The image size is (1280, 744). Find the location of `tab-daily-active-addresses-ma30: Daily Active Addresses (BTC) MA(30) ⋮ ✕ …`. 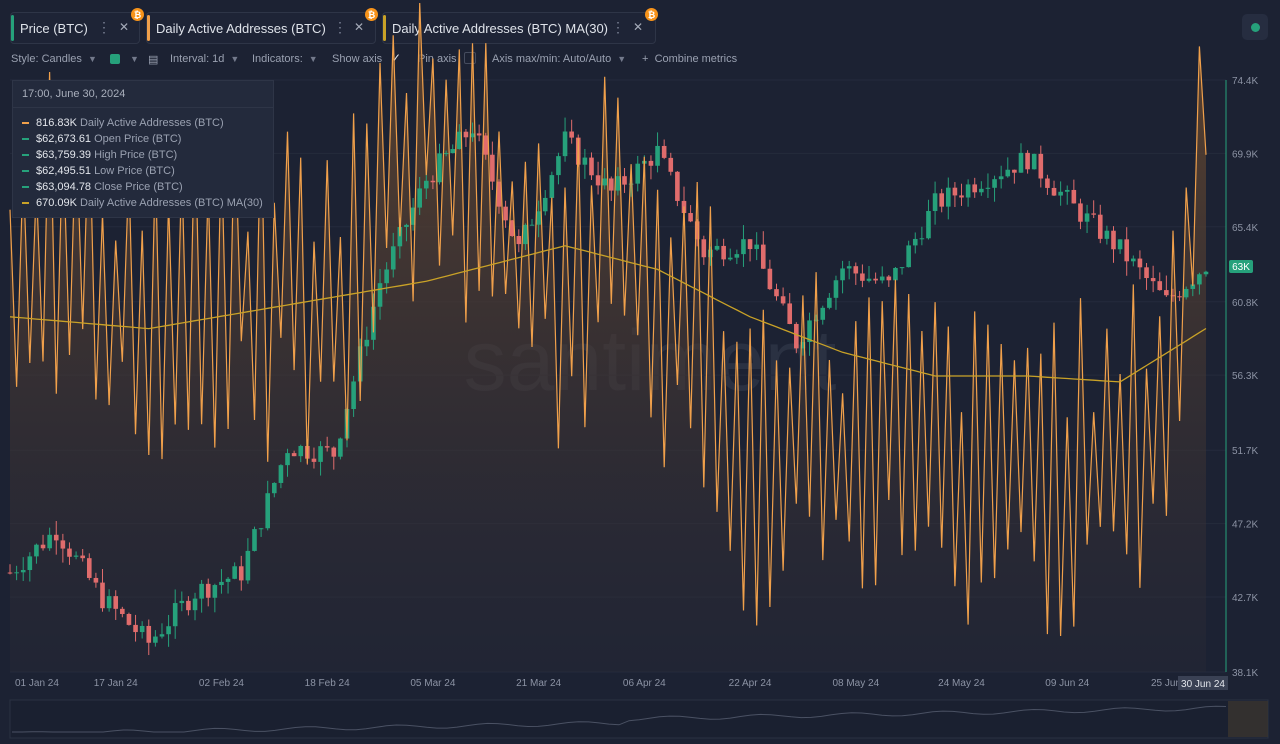

tab-daily-active-addresses-ma30: Daily Active Addresses (BTC) MA(30) ⋮ ✕ … is located at coordinates (520, 26).